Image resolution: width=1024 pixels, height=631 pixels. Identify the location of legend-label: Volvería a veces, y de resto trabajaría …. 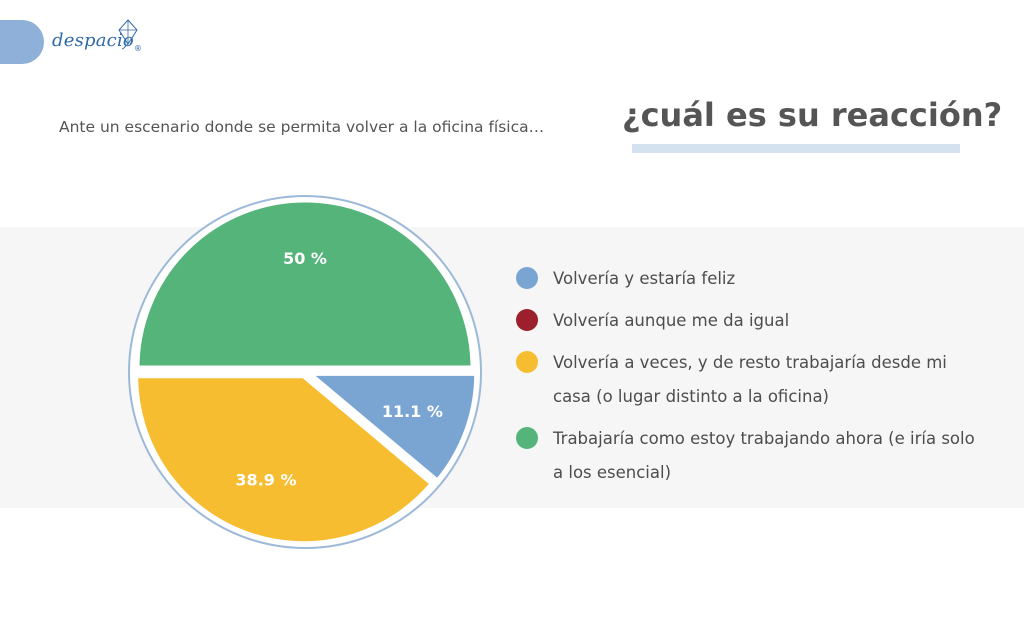
(750, 379).